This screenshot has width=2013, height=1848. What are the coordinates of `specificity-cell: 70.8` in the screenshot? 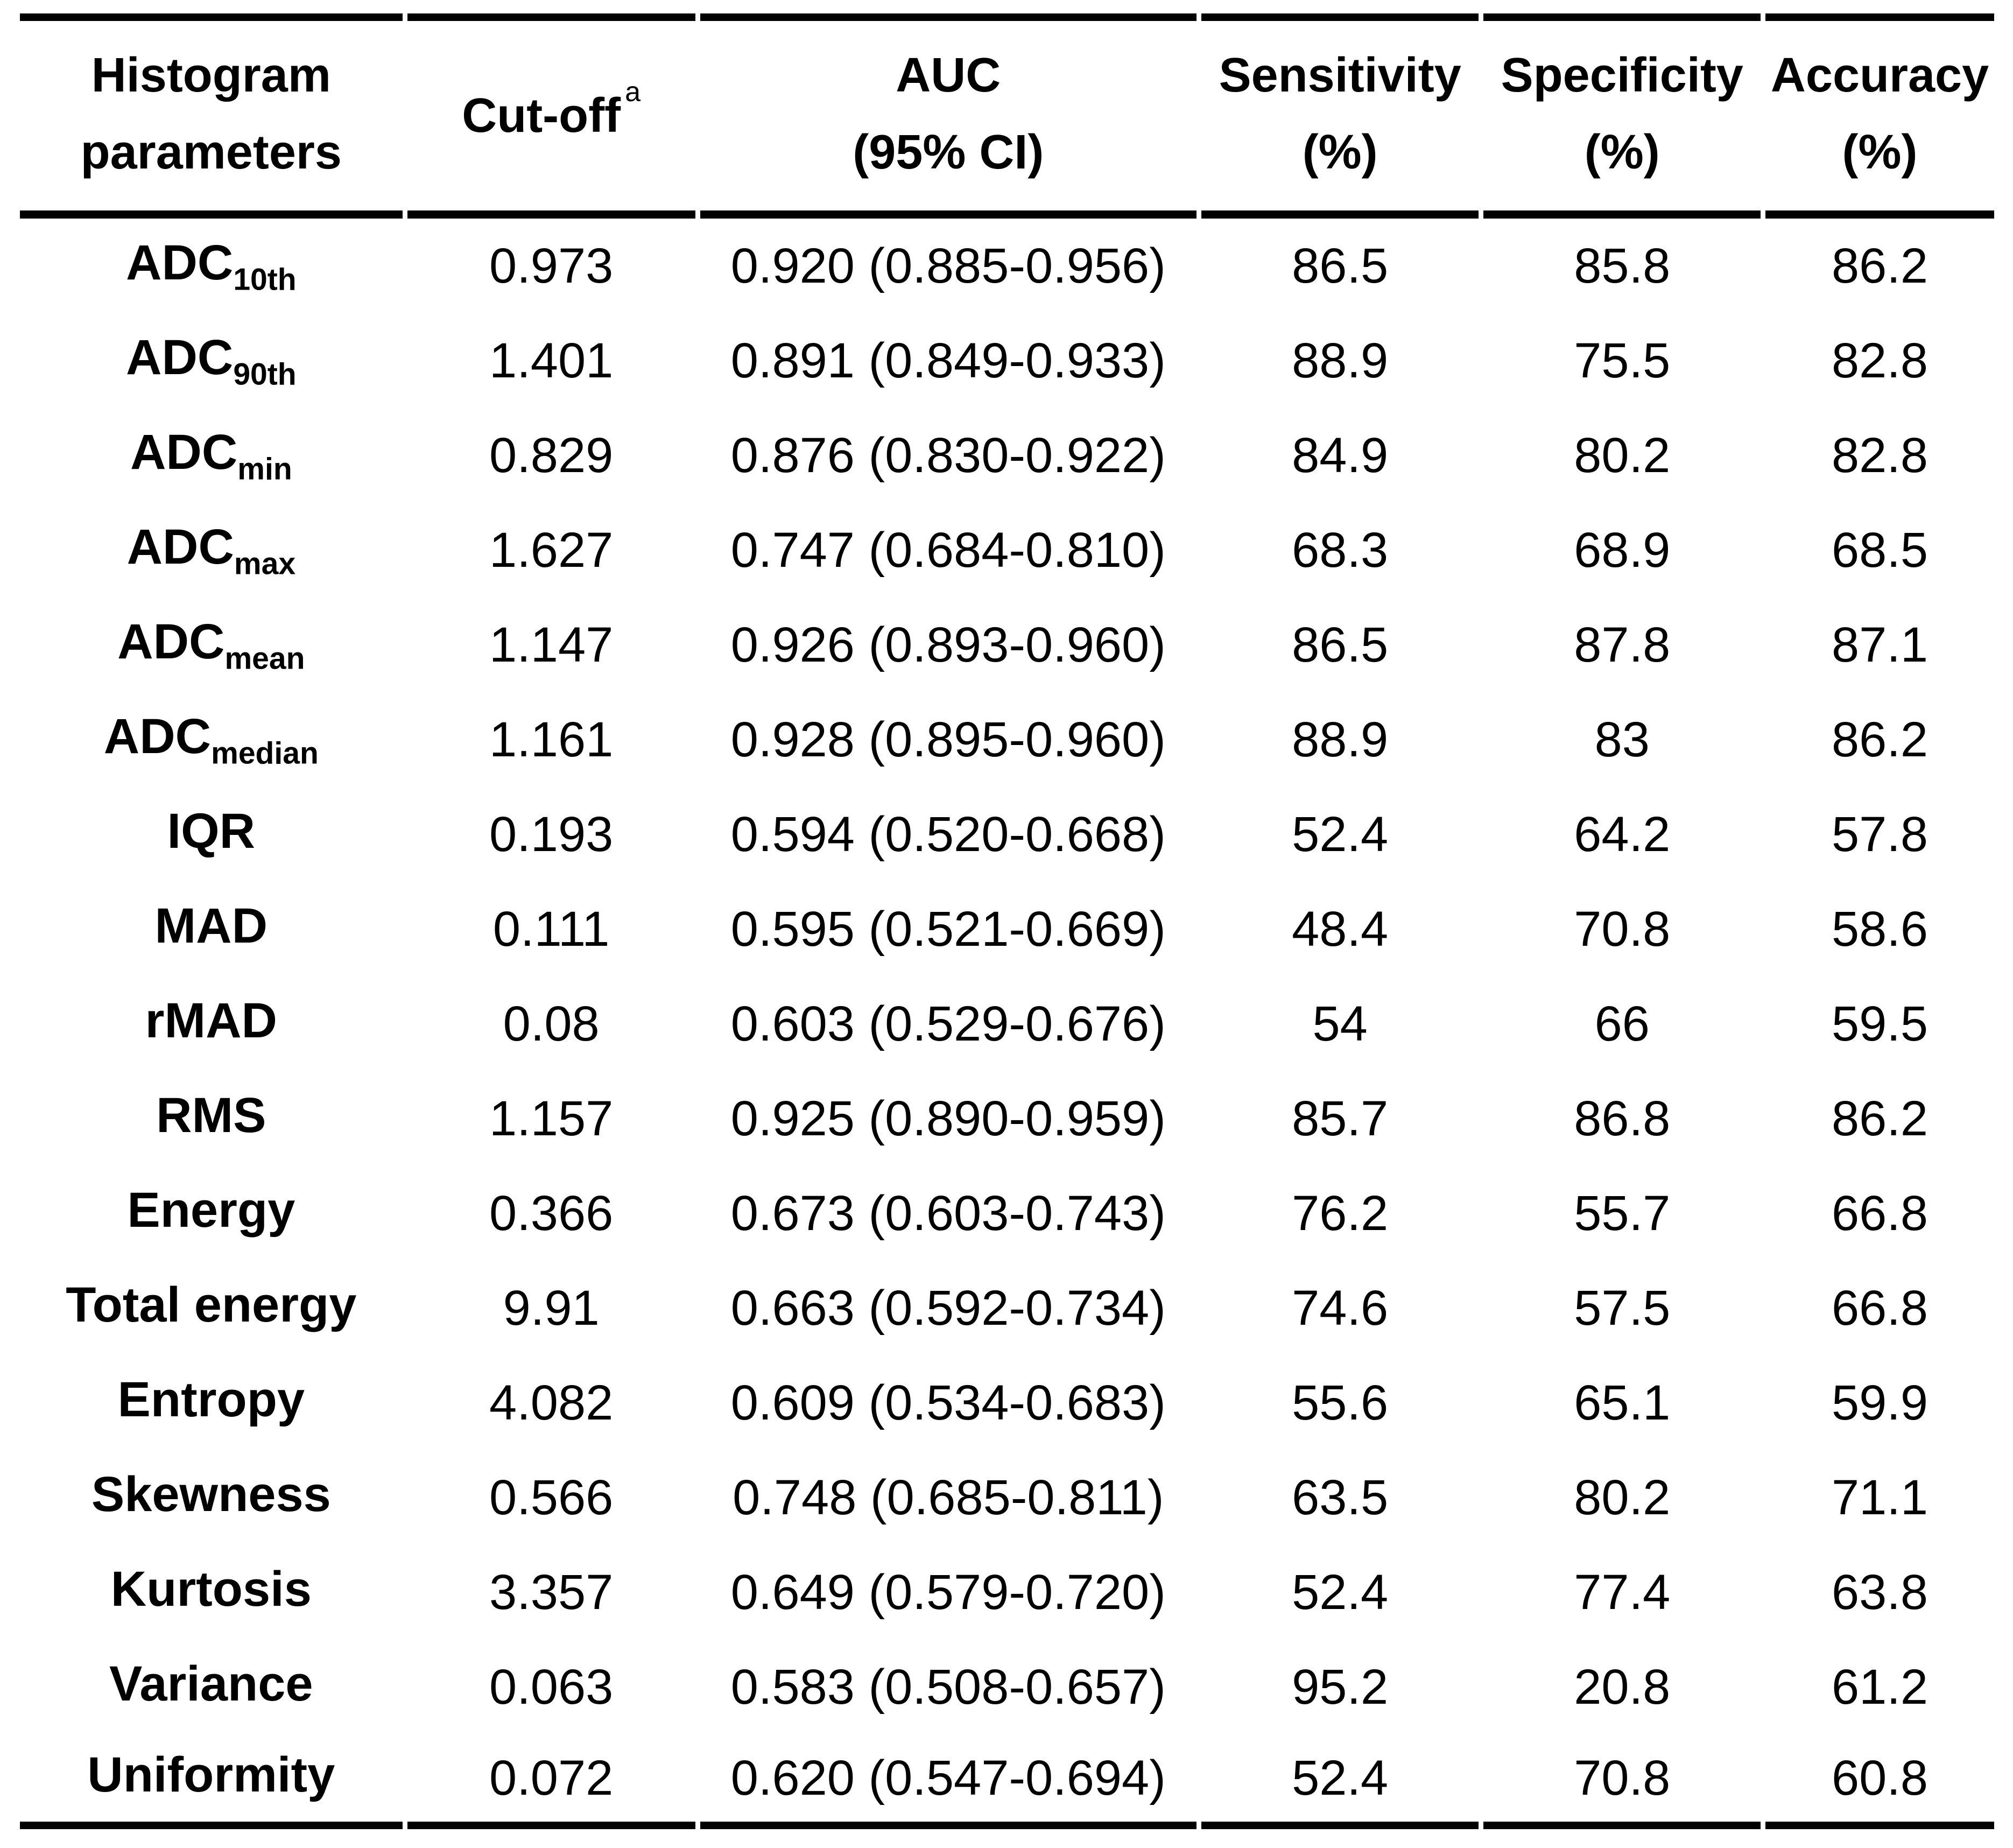 It's located at (1622, 929).